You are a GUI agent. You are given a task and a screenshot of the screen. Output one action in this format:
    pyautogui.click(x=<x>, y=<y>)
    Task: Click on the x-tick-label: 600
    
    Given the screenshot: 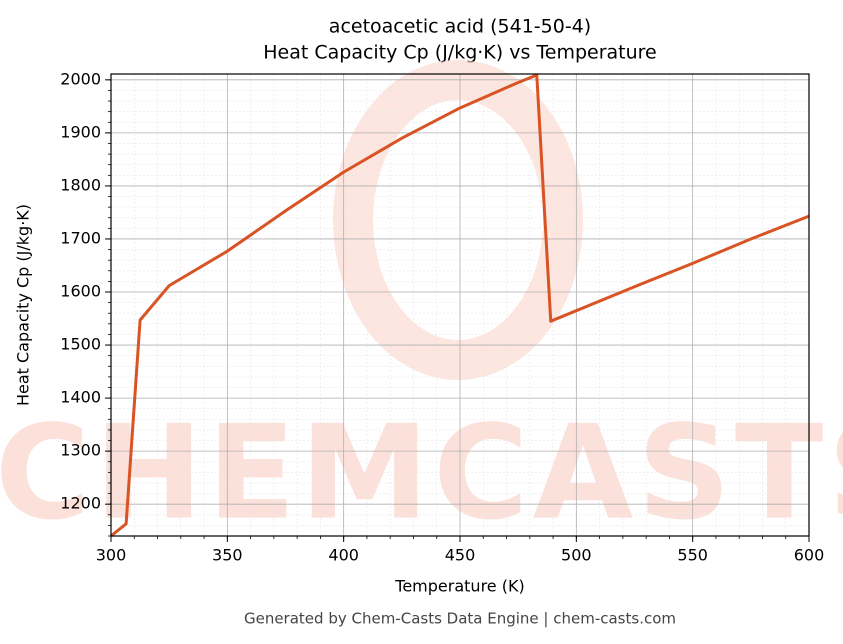 What is the action you would take?
    pyautogui.click(x=809, y=555)
    